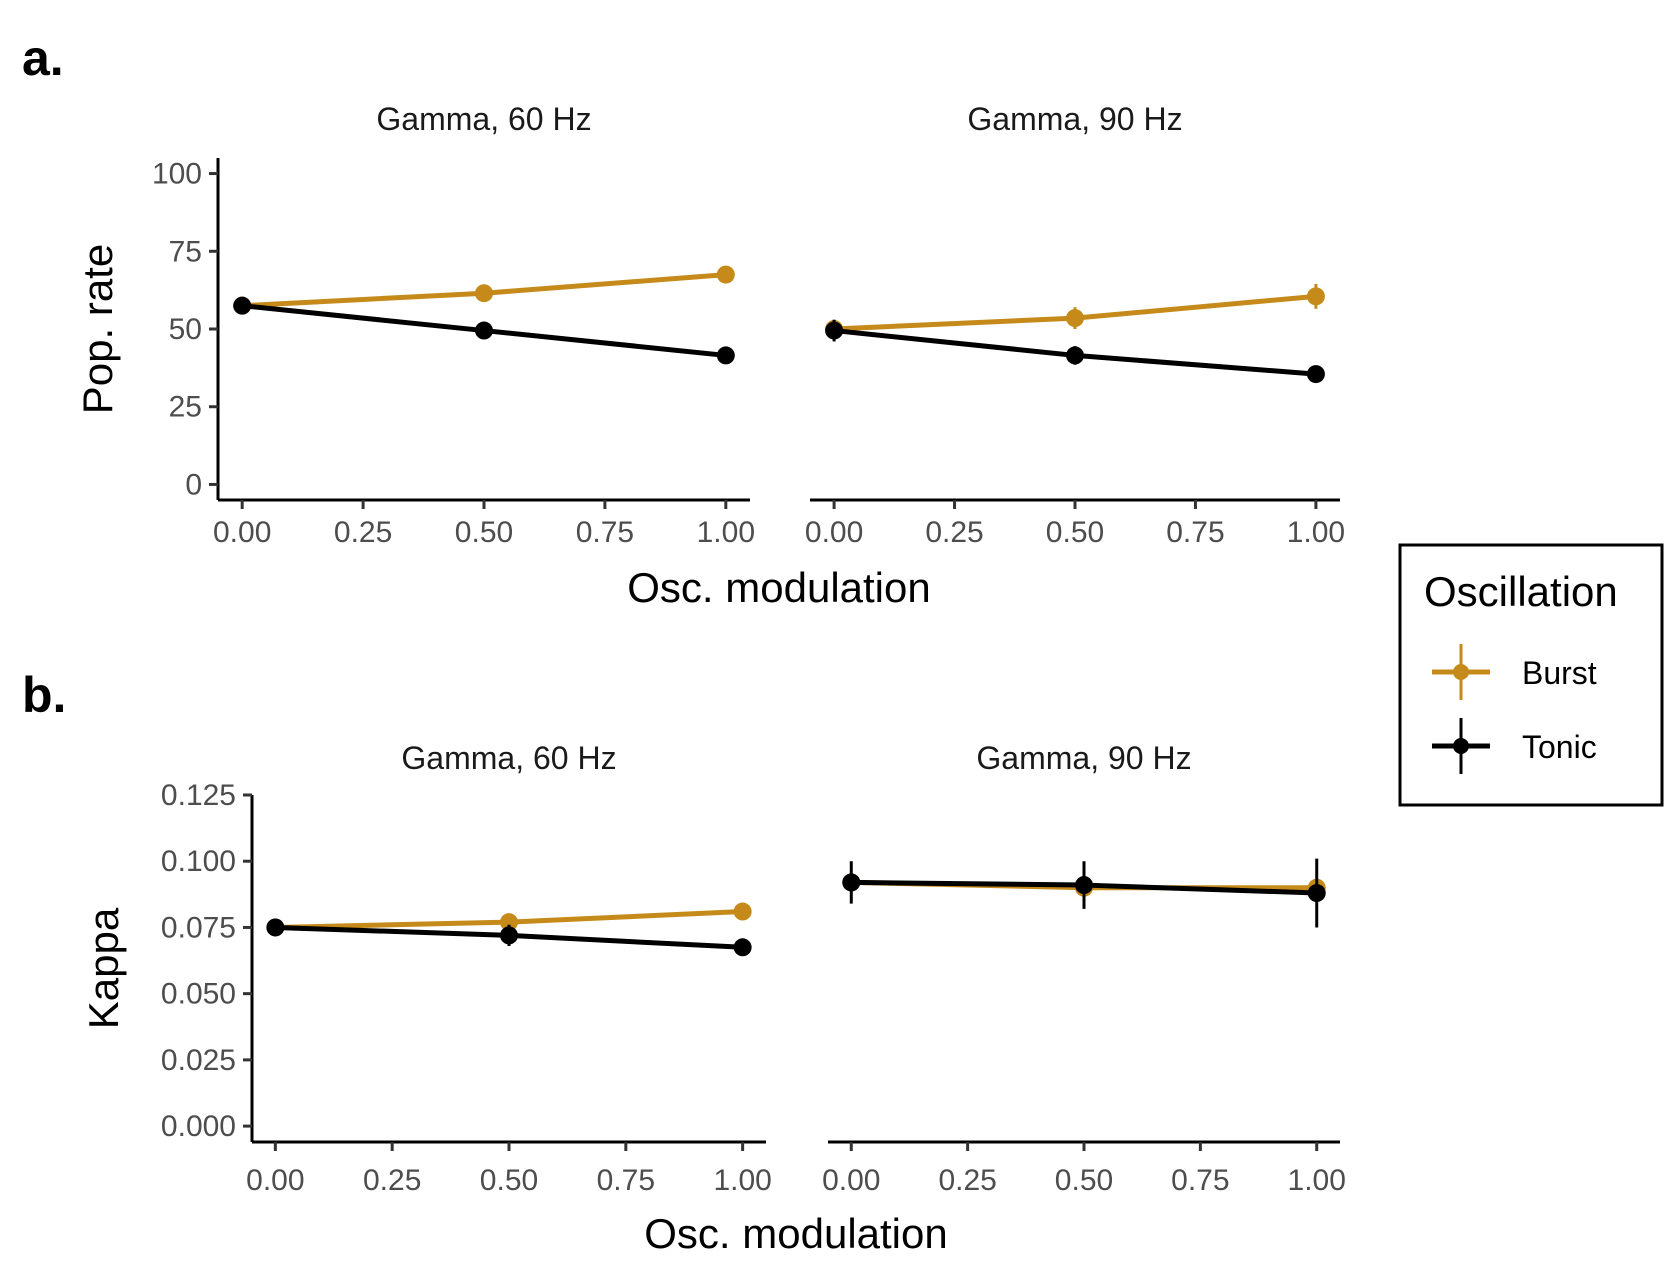 The width and height of the screenshot is (1680, 1265). I want to click on y-tick-label: 75, so click(185, 251).